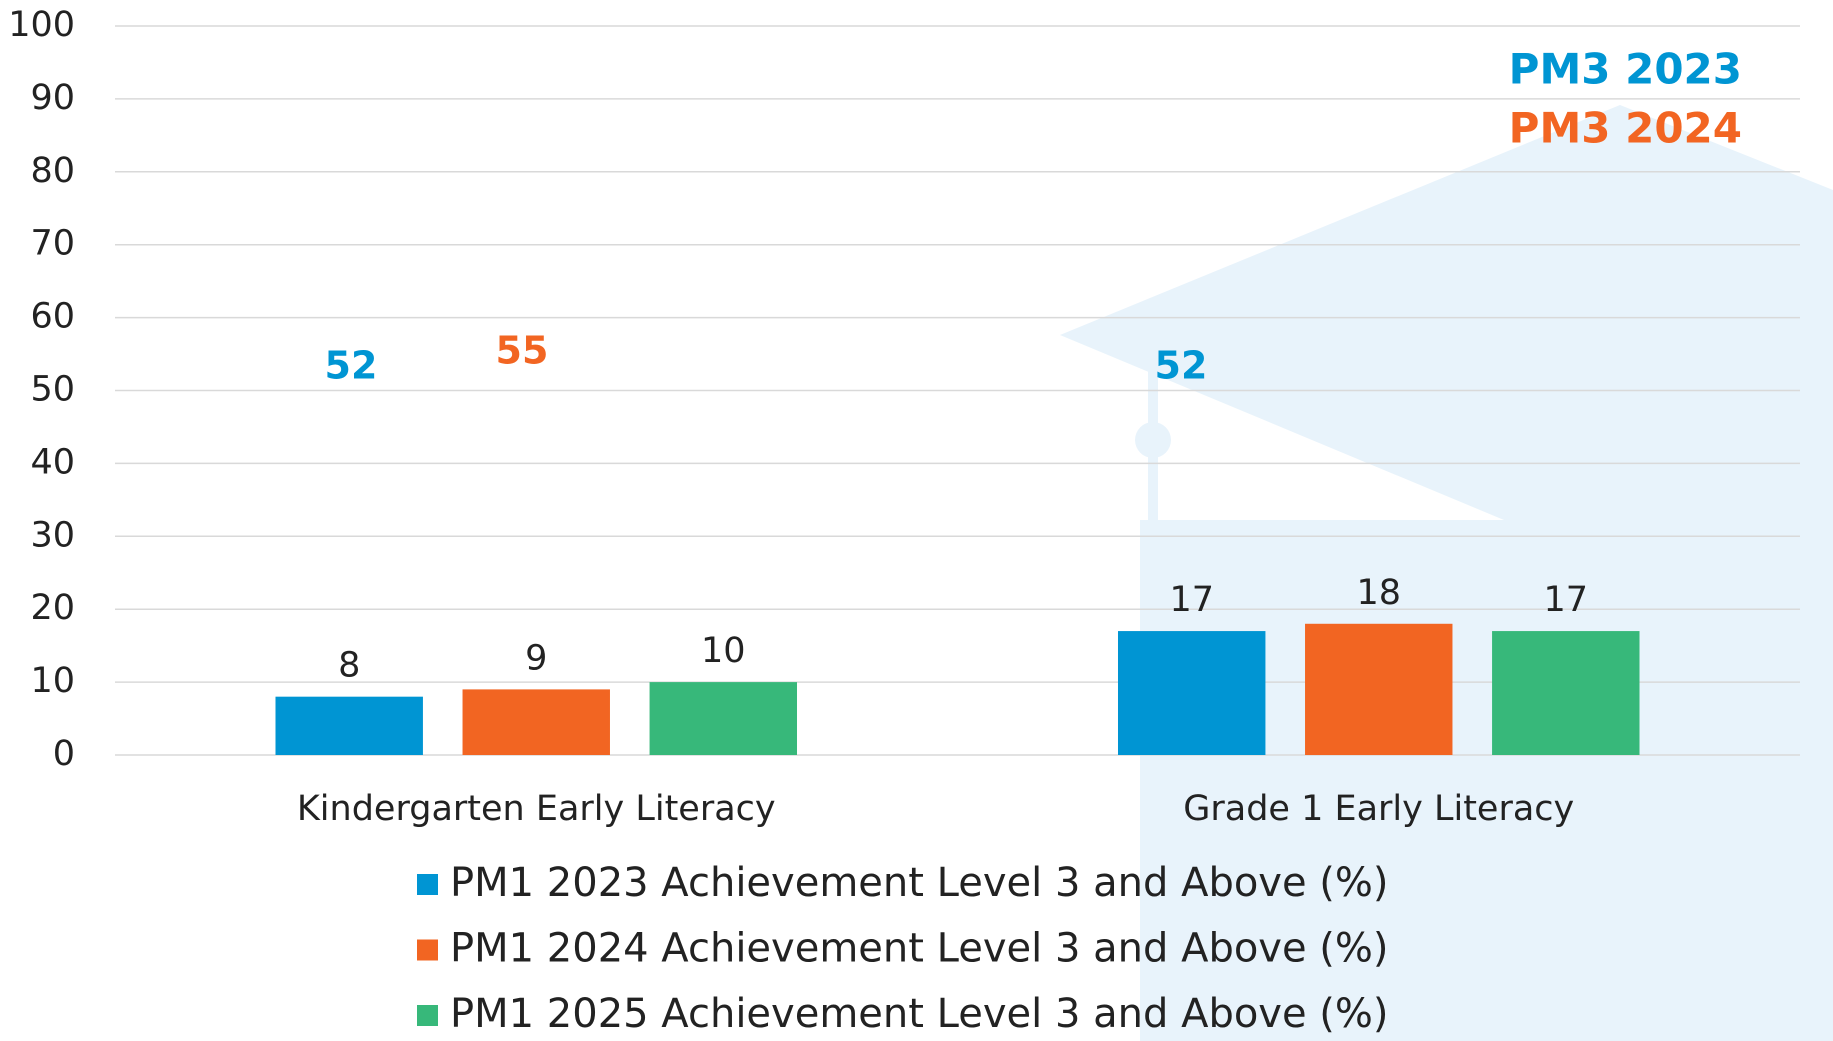 The image size is (1833, 1041). I want to click on annotation: PM3 2023, so click(1625, 69).